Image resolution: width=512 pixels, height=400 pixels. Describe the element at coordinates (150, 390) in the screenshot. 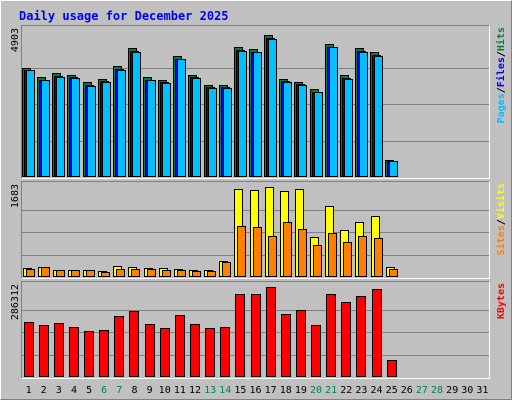

I see `x-tick-day-9: 9` at that location.